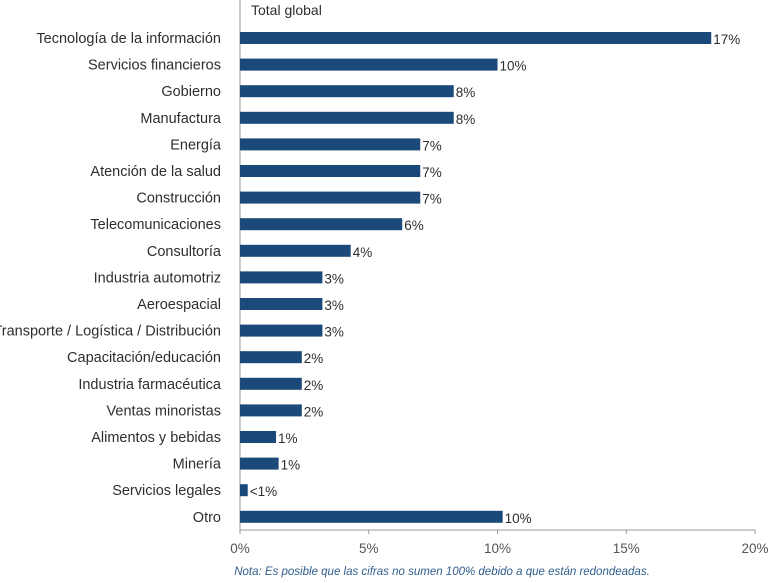 The width and height of the screenshot is (769, 583). Describe the element at coordinates (497, 548) in the screenshot. I see `x-tick-label: 10%` at that location.